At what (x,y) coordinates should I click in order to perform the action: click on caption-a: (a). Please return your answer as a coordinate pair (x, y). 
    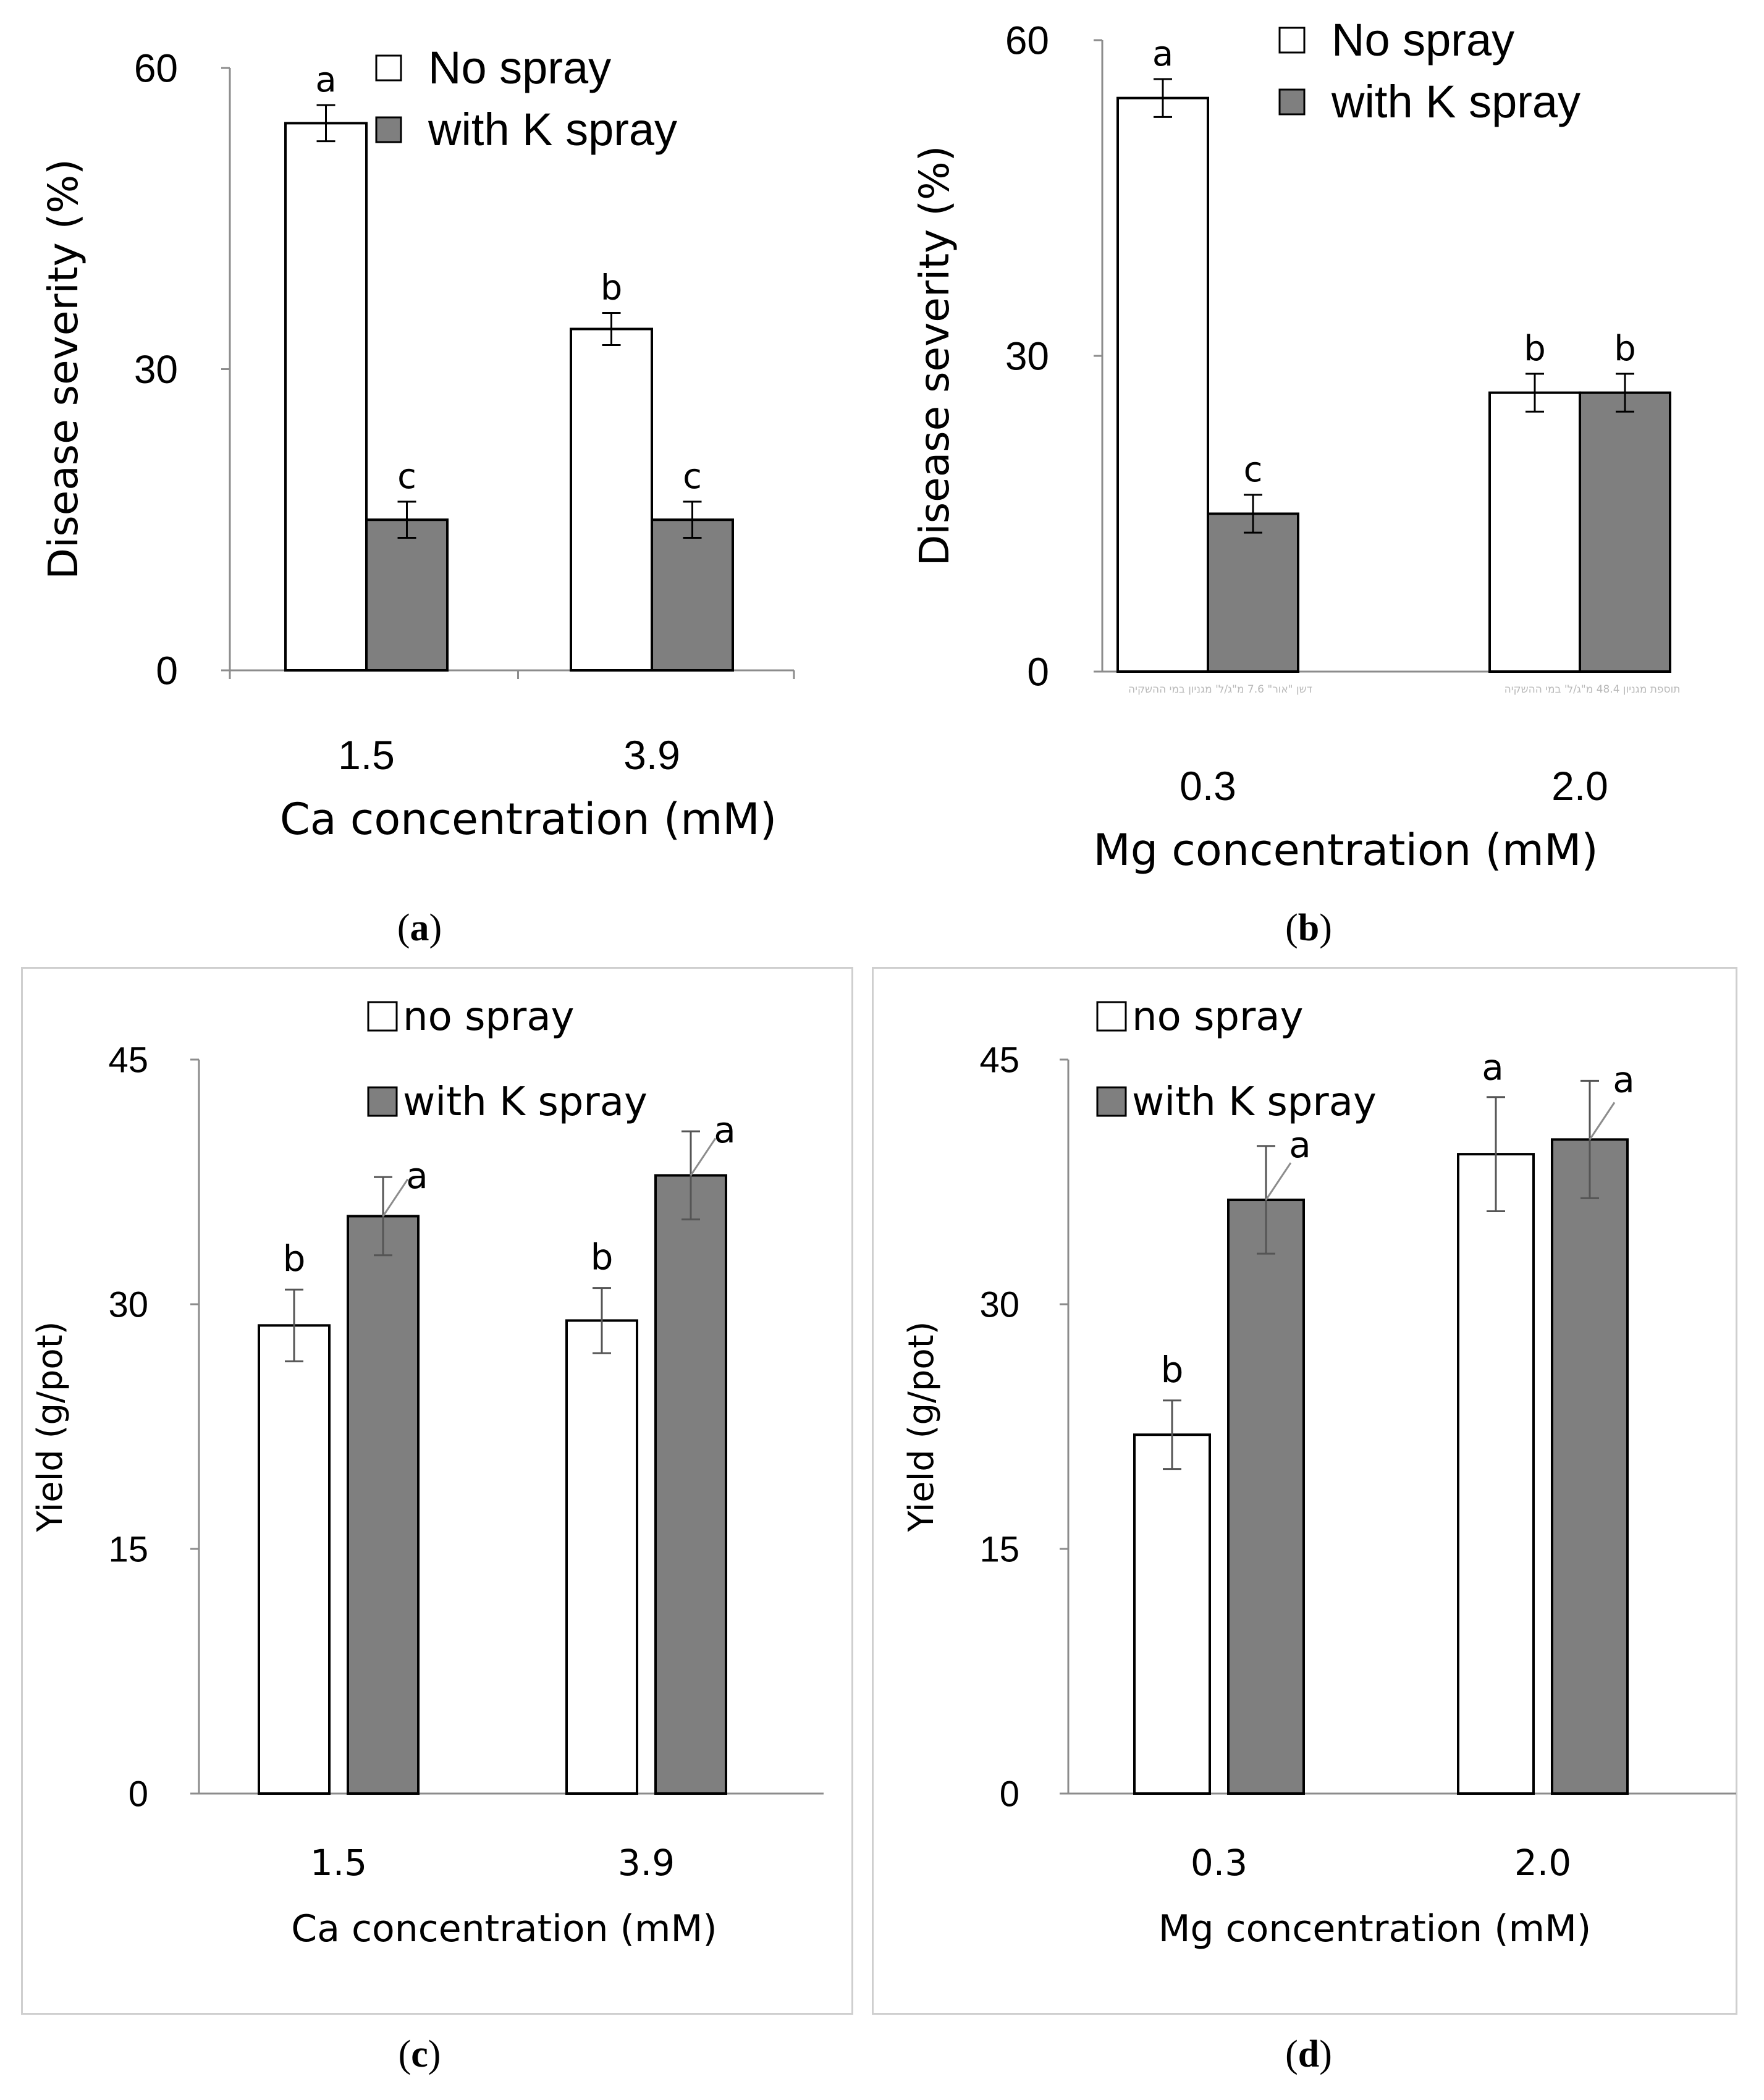
    Looking at the image, I should click on (419, 928).